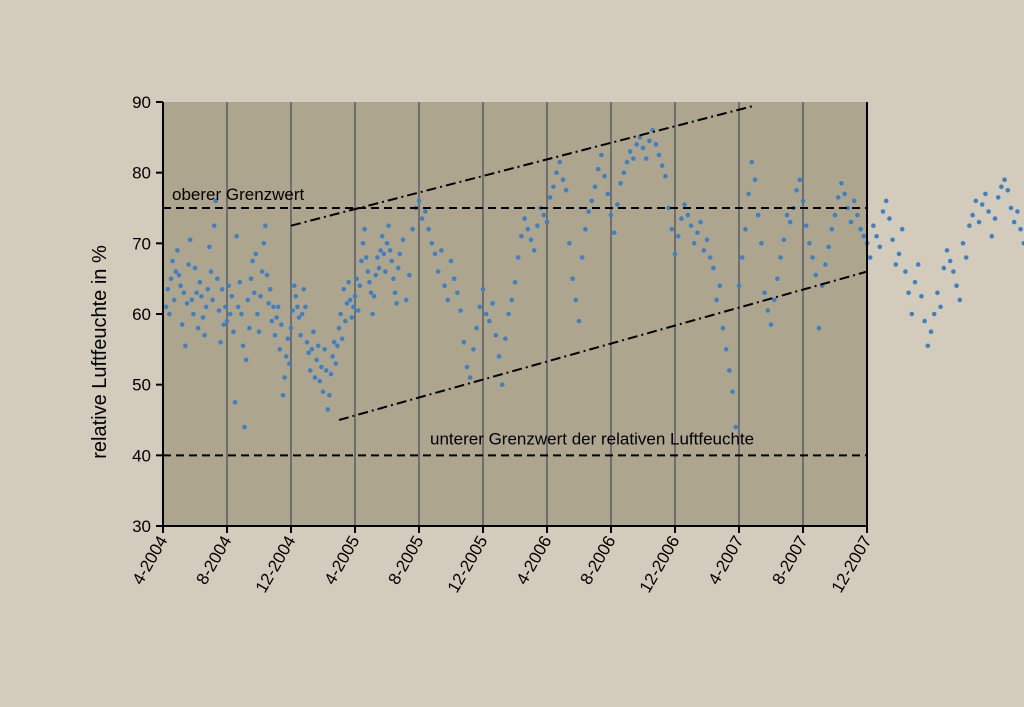 This screenshot has height=707, width=1024. Describe the element at coordinates (406, 560) in the screenshot. I see `x-tick-label: 8-2005` at that location.